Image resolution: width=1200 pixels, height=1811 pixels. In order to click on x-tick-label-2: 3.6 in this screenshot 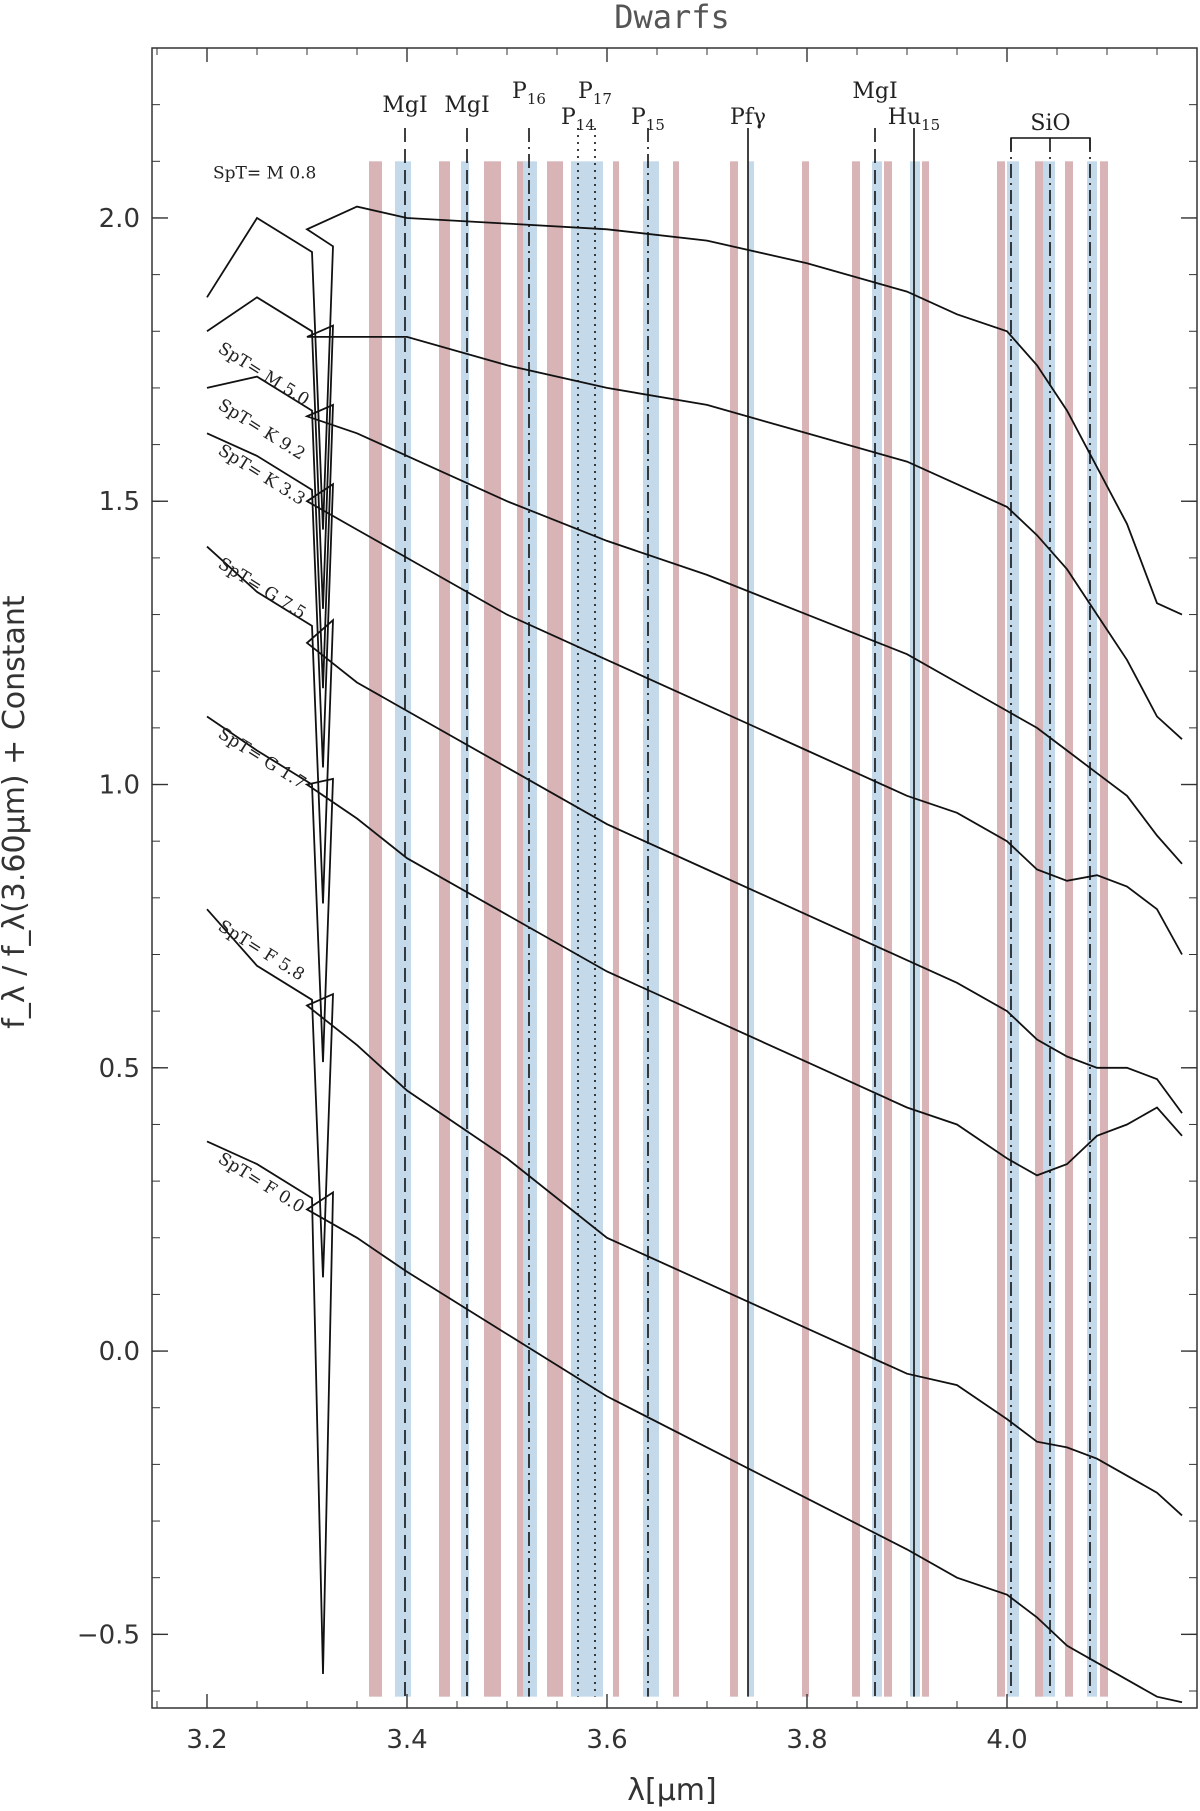, I will do `click(606, 1740)`.